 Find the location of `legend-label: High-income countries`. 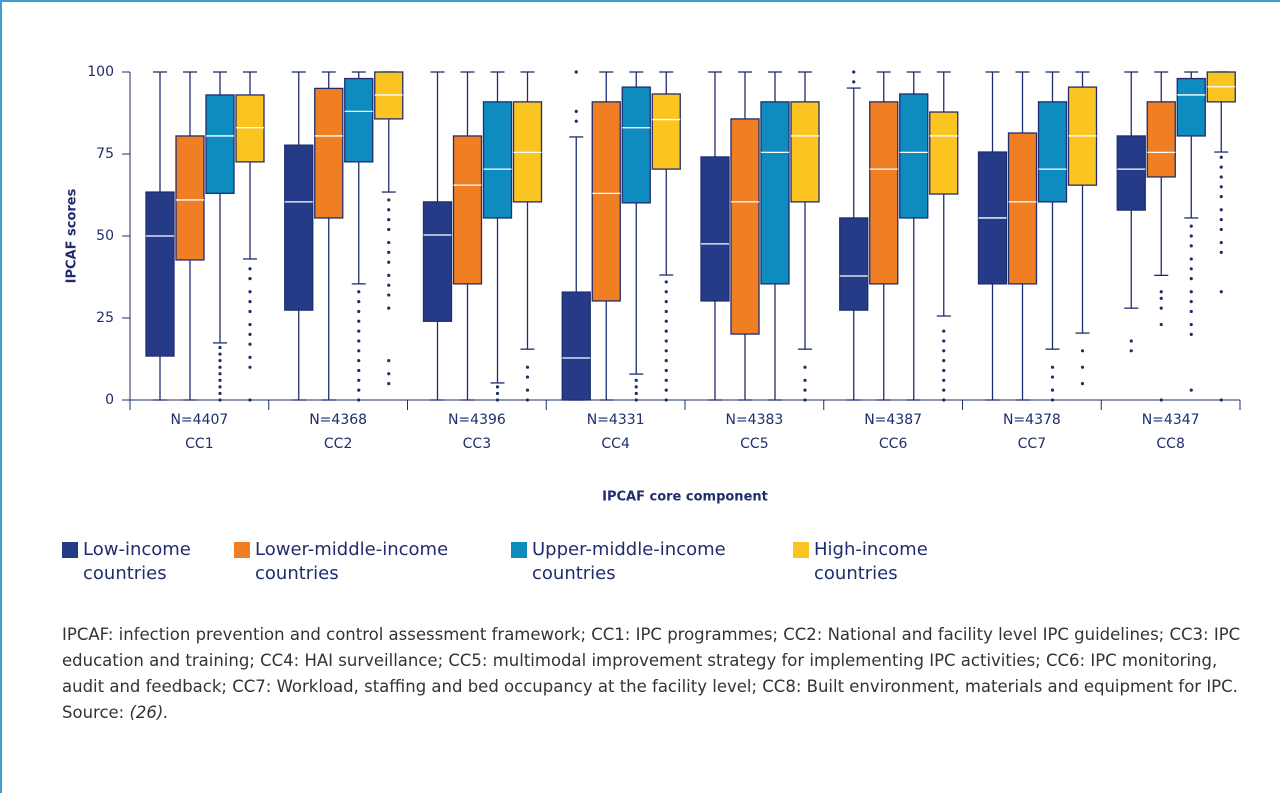

legend-label: High-income countries is located at coordinates (871, 561).